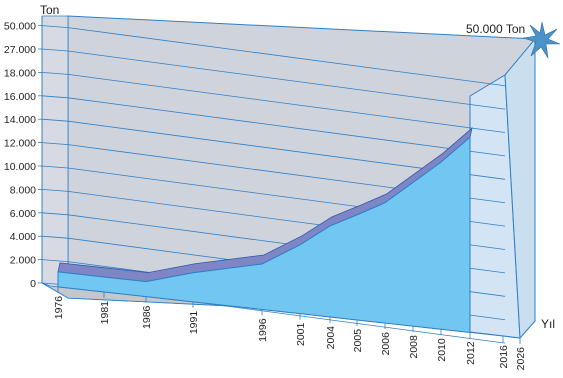  What do you see at coordinates (55, 157) in the screenshot?
I see `left-wall` at bounding box center [55, 157].